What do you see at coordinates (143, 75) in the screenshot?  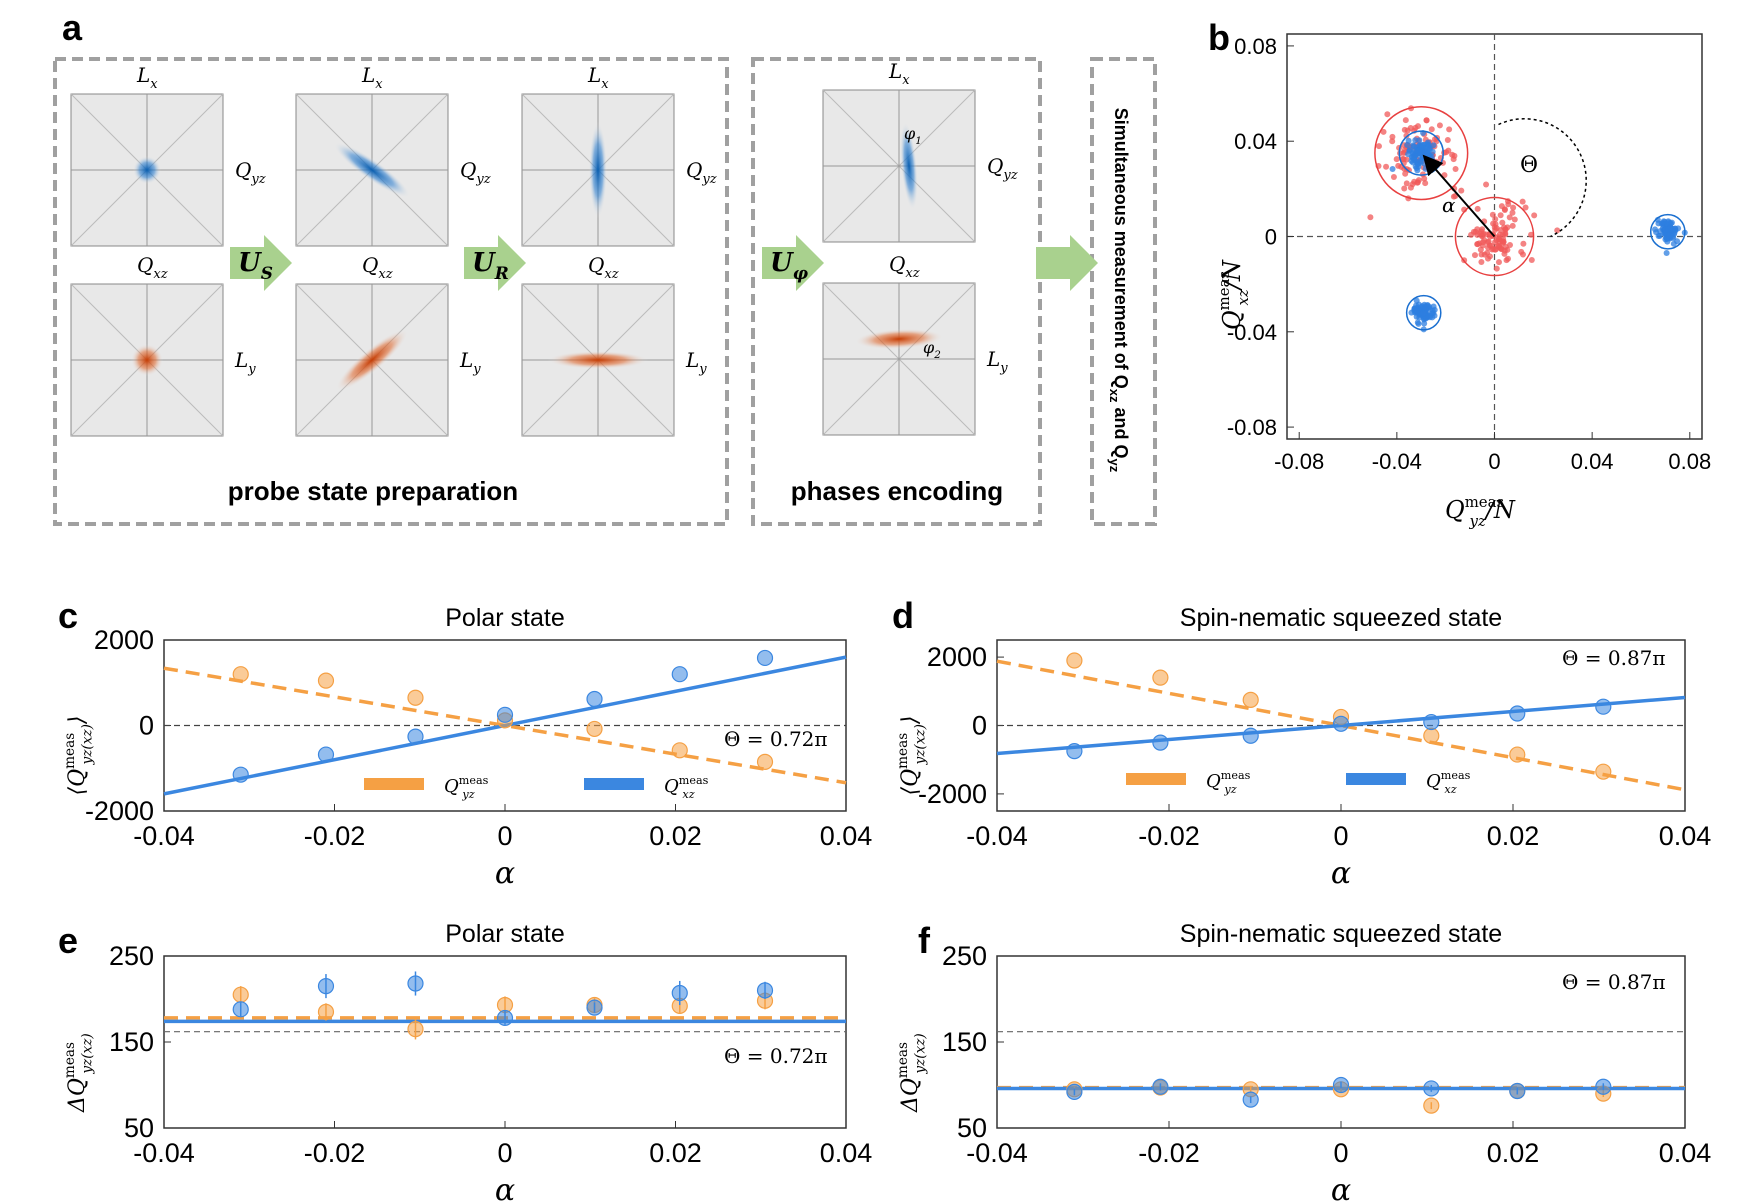 I see `label-main: L` at bounding box center [143, 75].